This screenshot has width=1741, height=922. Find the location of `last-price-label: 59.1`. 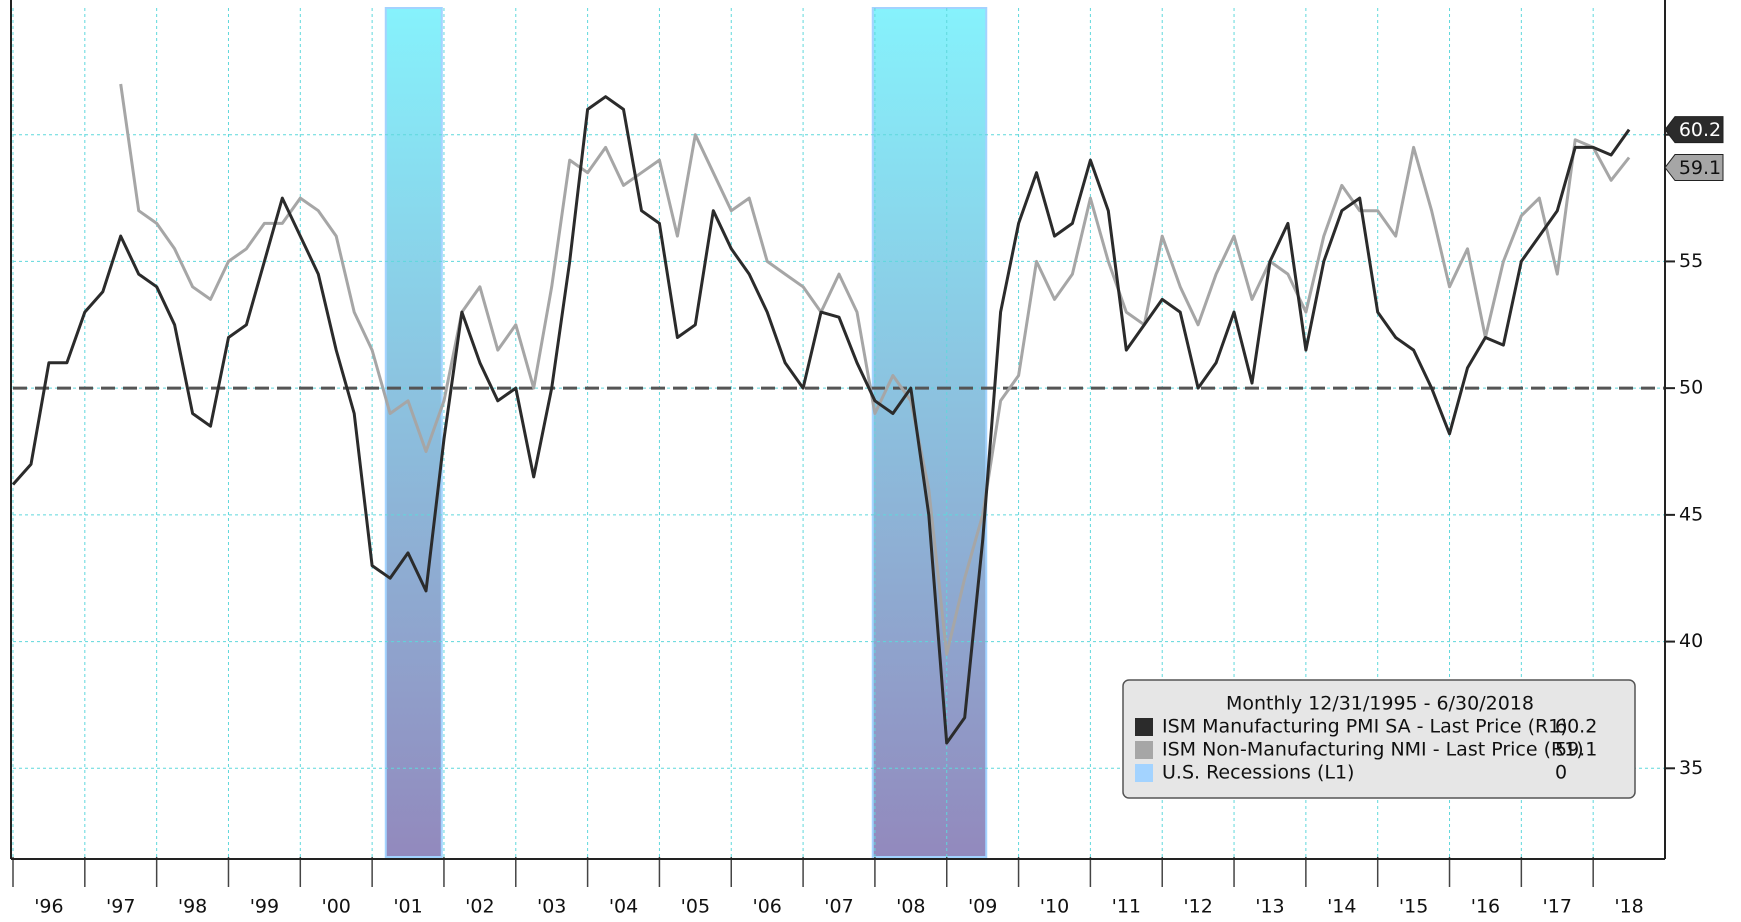

last-price-label: 59.1 is located at coordinates (1700, 168).